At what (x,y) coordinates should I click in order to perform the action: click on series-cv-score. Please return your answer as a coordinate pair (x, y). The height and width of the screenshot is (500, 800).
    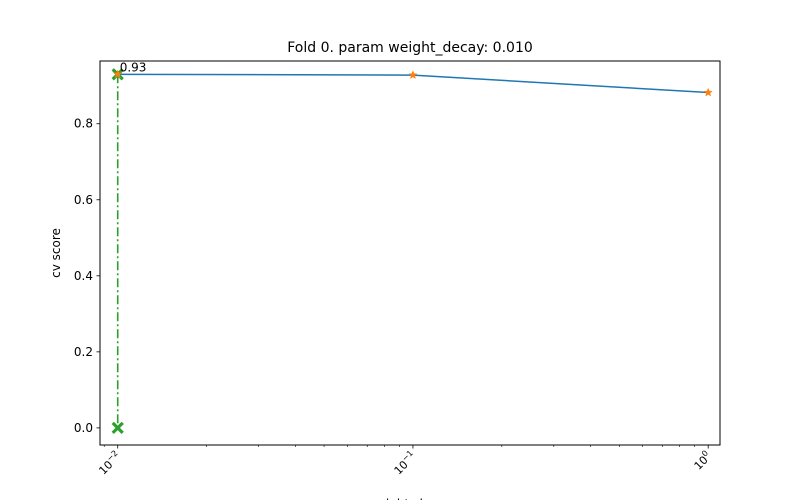
    Looking at the image, I should click on (413, 83).